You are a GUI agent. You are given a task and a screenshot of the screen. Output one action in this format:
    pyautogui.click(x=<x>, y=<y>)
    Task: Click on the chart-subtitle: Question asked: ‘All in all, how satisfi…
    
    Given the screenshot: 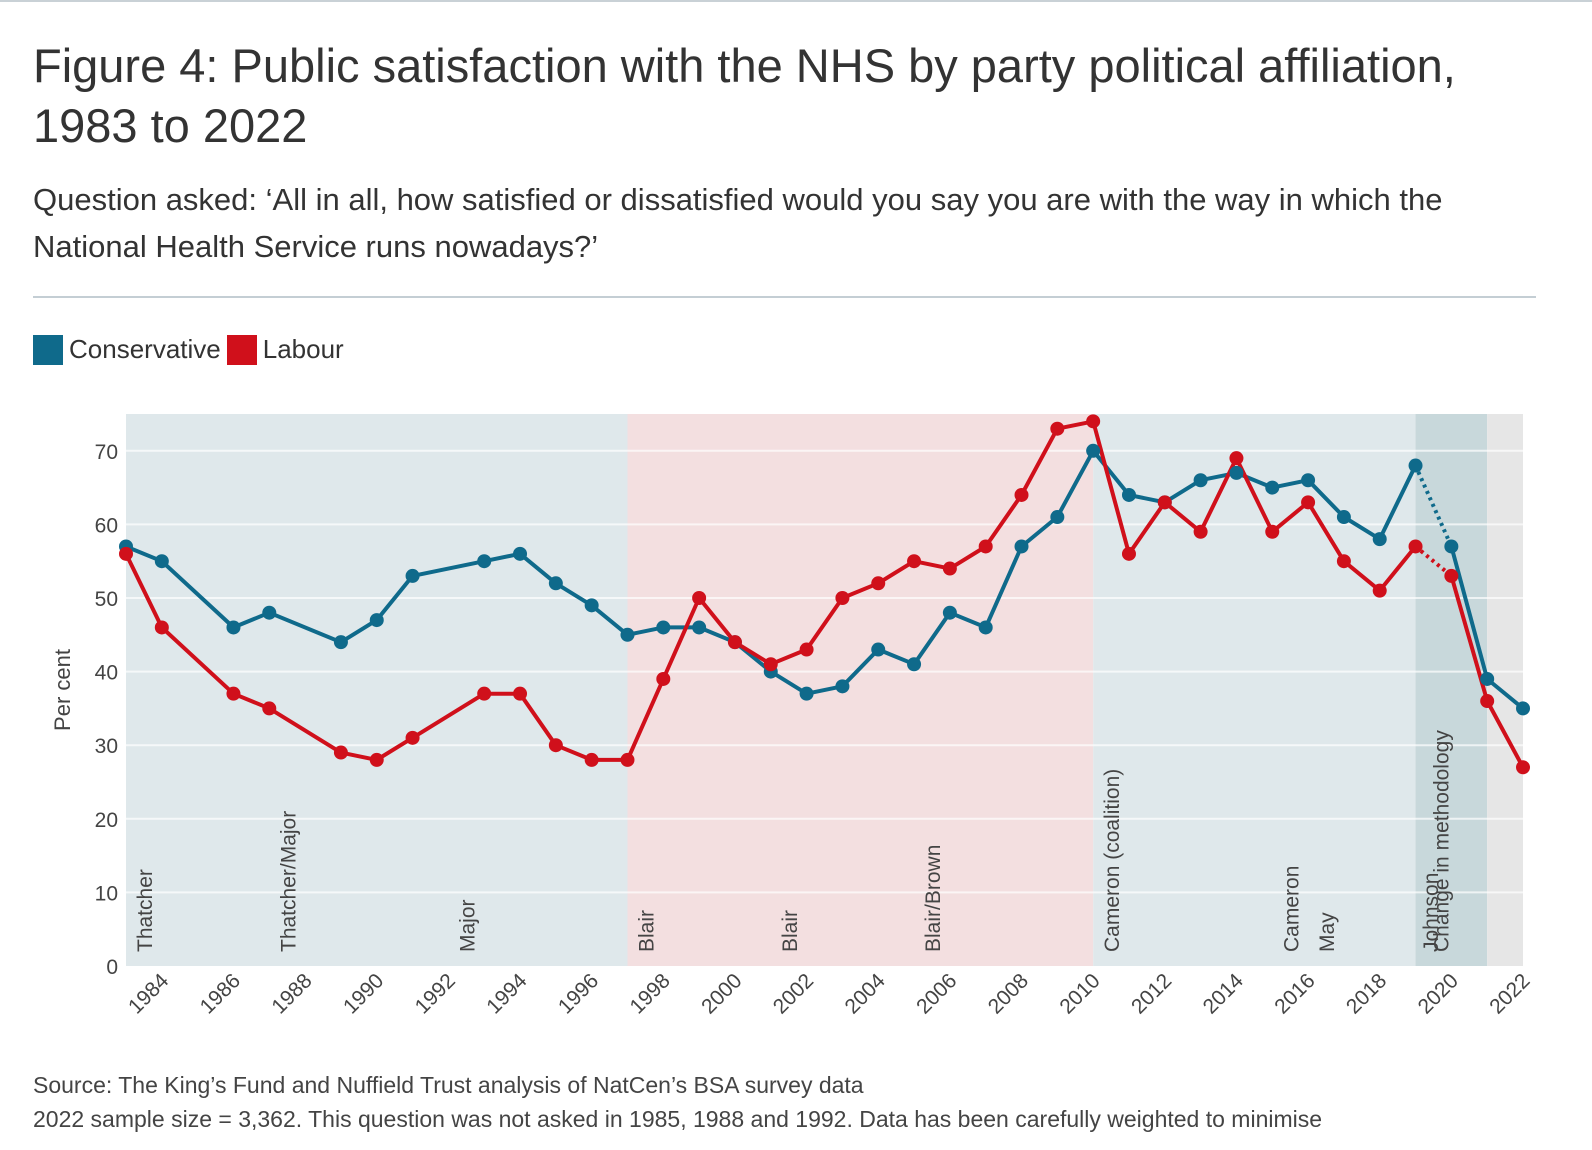 What is the action you would take?
    pyautogui.click(x=738, y=223)
    